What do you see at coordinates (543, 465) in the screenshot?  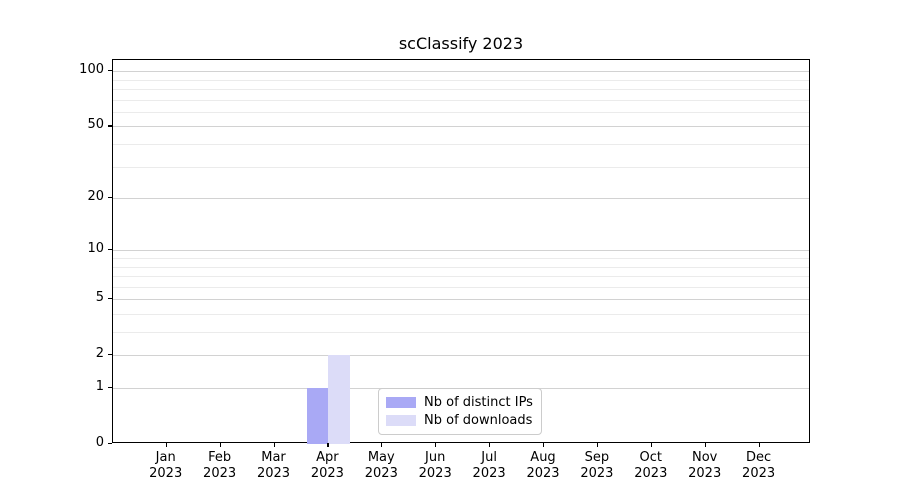 I see `x-tick-label: Aug 2023` at bounding box center [543, 465].